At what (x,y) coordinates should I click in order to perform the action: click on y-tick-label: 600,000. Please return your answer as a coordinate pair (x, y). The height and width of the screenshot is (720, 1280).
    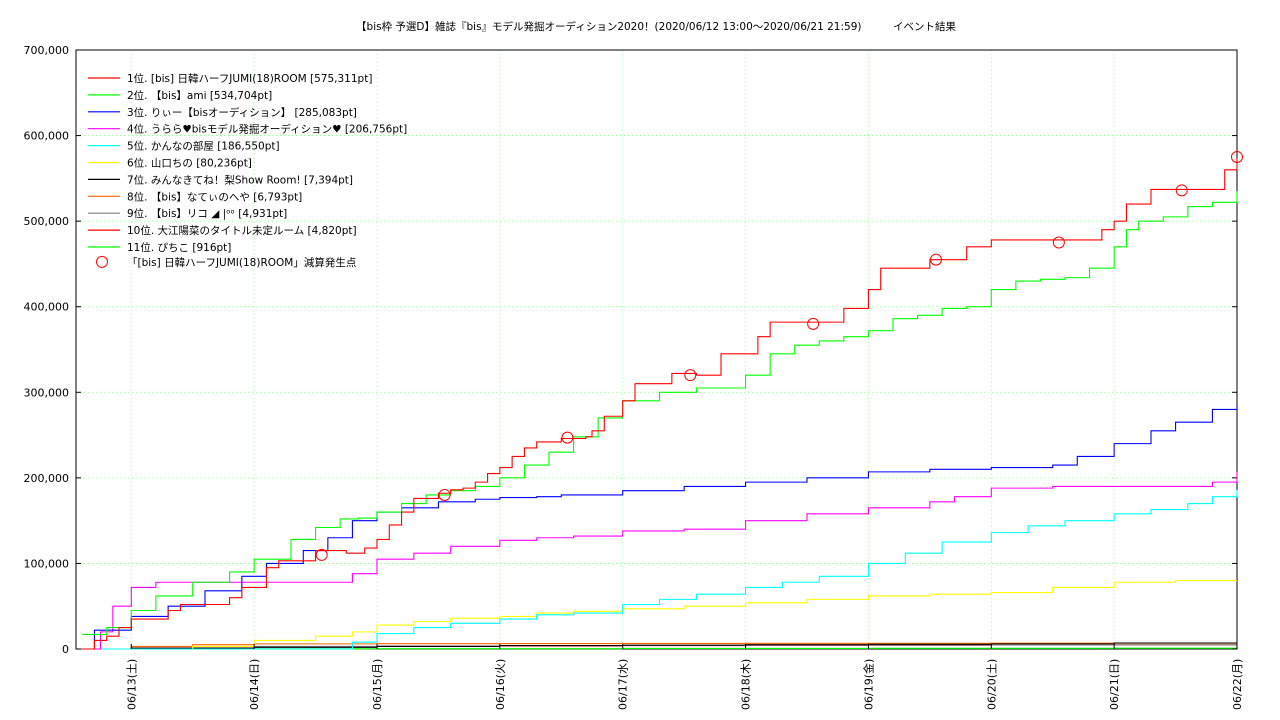
    Looking at the image, I should click on (47, 136).